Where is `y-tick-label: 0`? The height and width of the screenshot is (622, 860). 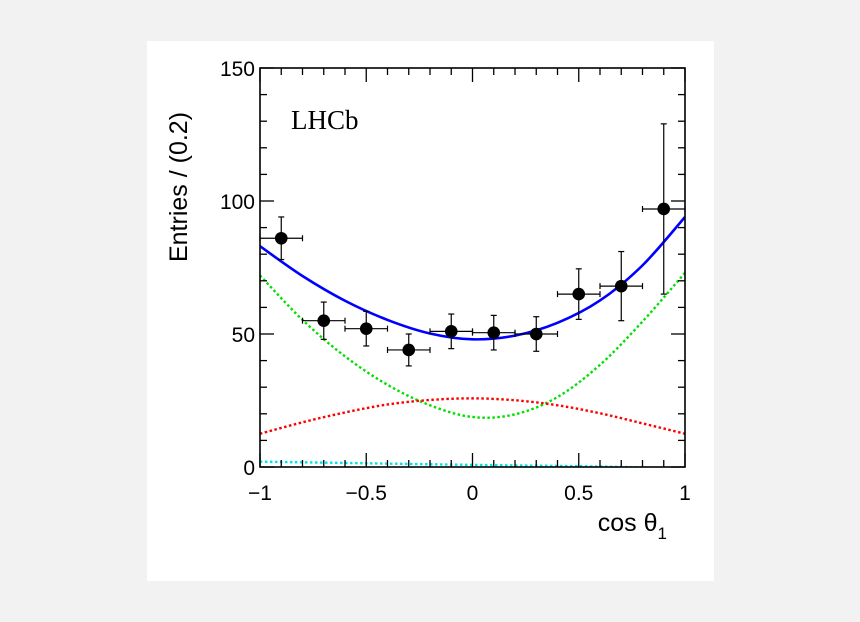 y-tick-label: 0 is located at coordinates (249, 468).